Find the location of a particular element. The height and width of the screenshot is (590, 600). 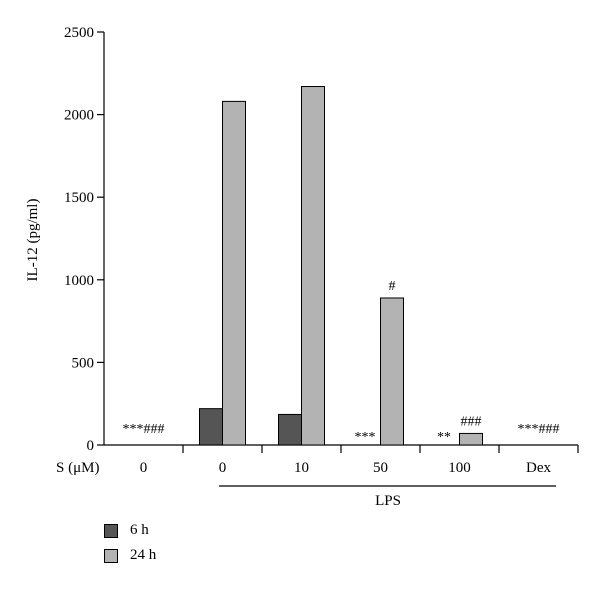

x-category-label: 10 is located at coordinates (301, 468).